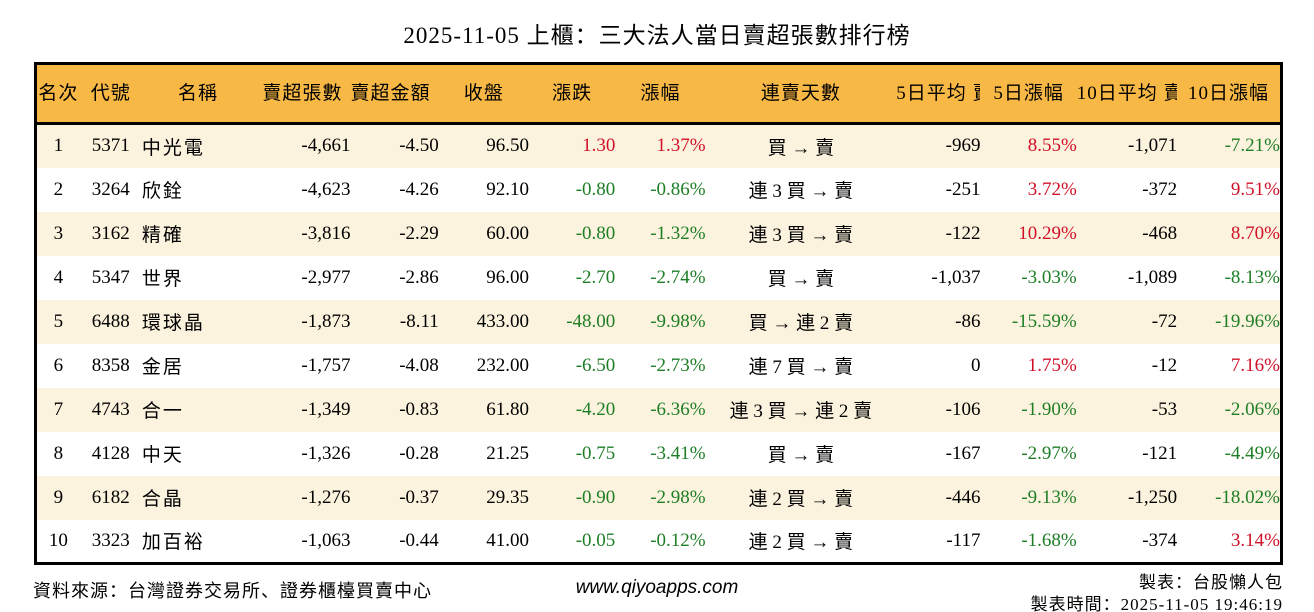  Describe the element at coordinates (1211, 582) in the screenshot. I see `maker-credit: 製表：台股懶人包` at that location.